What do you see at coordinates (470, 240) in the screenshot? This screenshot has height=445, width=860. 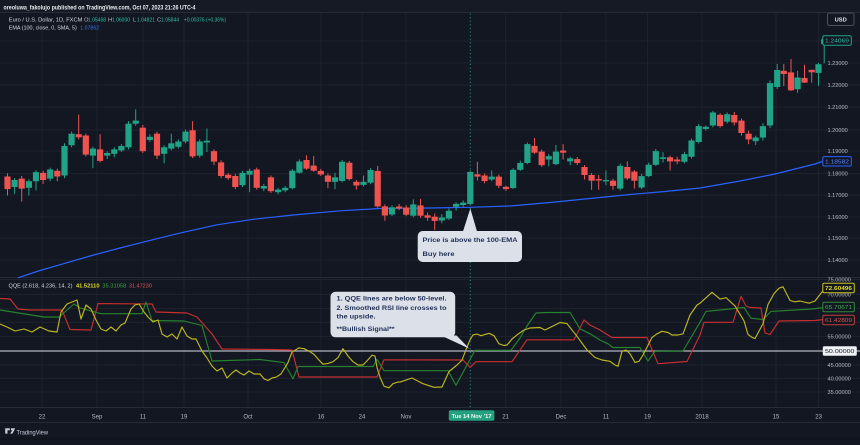 I see `svg-text: Price is above the 100-EMA` at bounding box center [470, 240].